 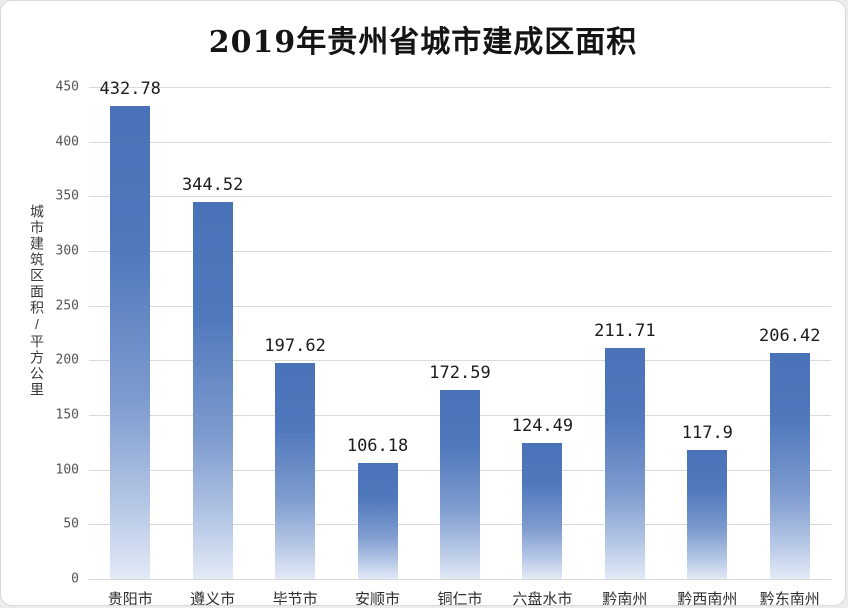 What do you see at coordinates (212, 185) in the screenshot?
I see `bar-value-label: 344.52` at bounding box center [212, 185].